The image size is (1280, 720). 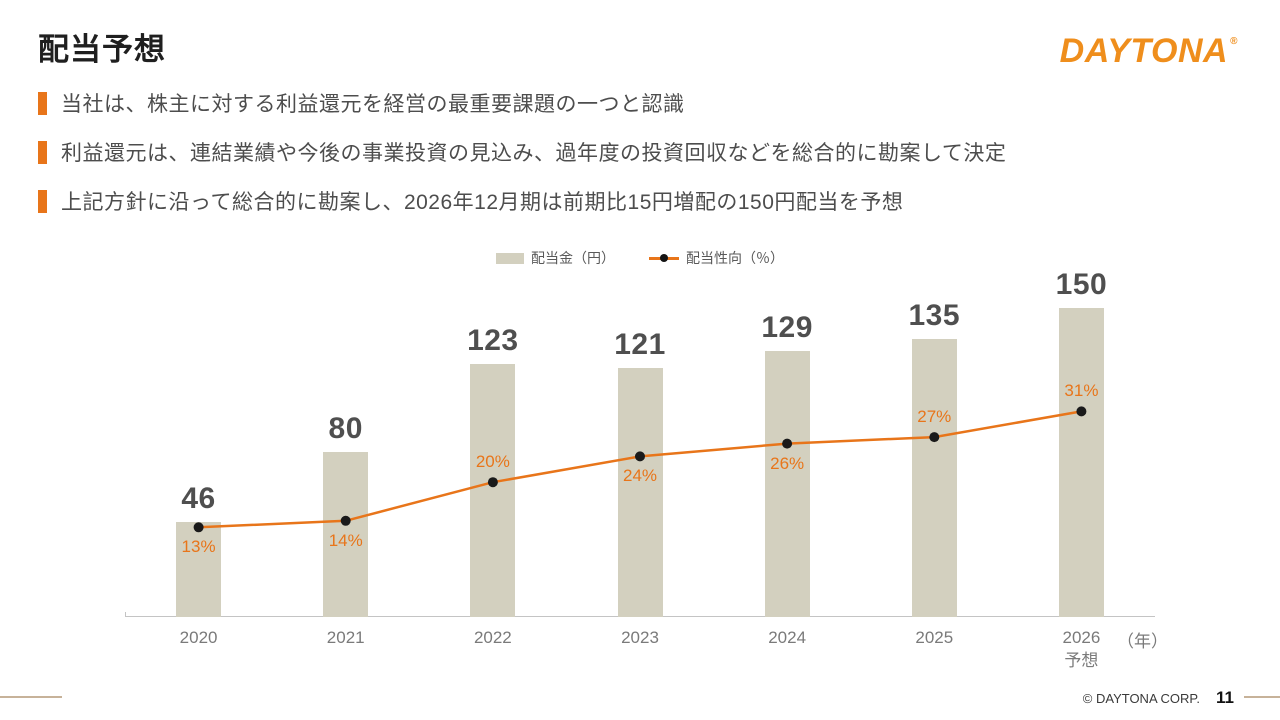 What do you see at coordinates (198, 547) in the screenshot?
I see `payout-ratio-label: 13%` at bounding box center [198, 547].